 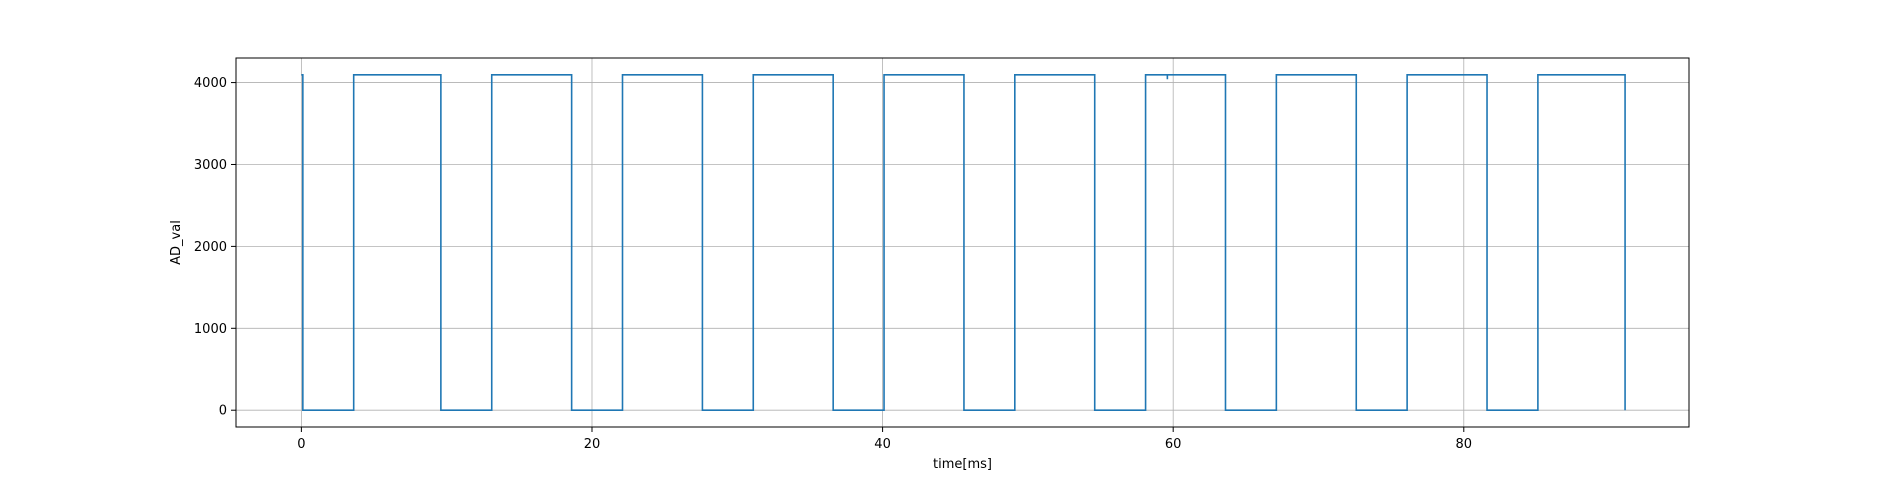 What do you see at coordinates (210, 247) in the screenshot?
I see `y-tick-label: 2000` at bounding box center [210, 247].